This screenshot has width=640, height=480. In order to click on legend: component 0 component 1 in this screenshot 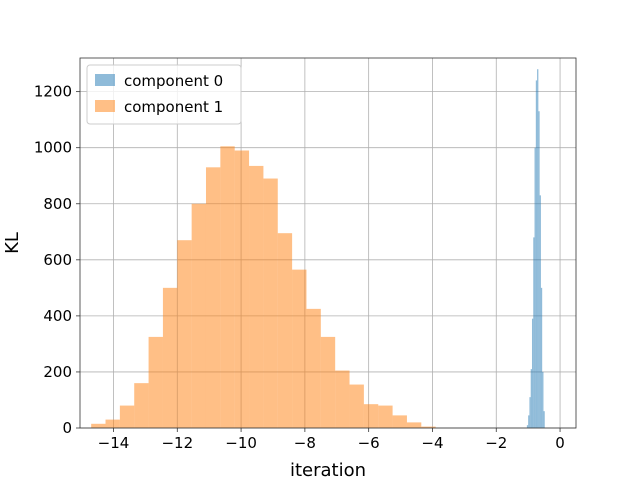, I will do `click(164, 94)`.